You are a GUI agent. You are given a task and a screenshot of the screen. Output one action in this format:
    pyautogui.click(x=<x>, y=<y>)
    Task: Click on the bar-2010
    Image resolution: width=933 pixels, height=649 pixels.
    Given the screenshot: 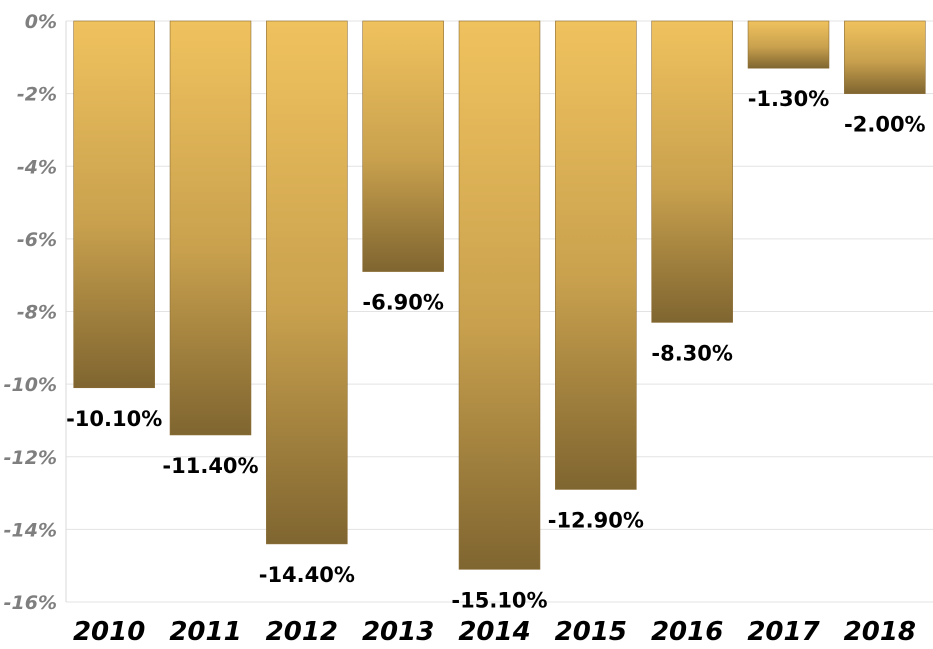 What is the action you would take?
    pyautogui.click(x=114, y=204)
    